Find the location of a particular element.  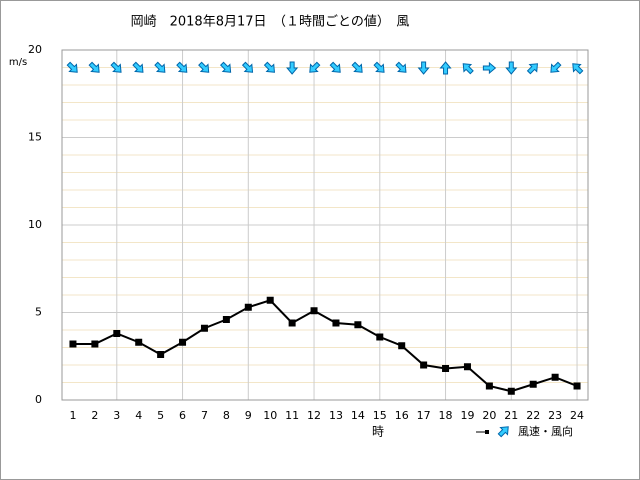

x-tick-label: 4 is located at coordinates (138, 415).